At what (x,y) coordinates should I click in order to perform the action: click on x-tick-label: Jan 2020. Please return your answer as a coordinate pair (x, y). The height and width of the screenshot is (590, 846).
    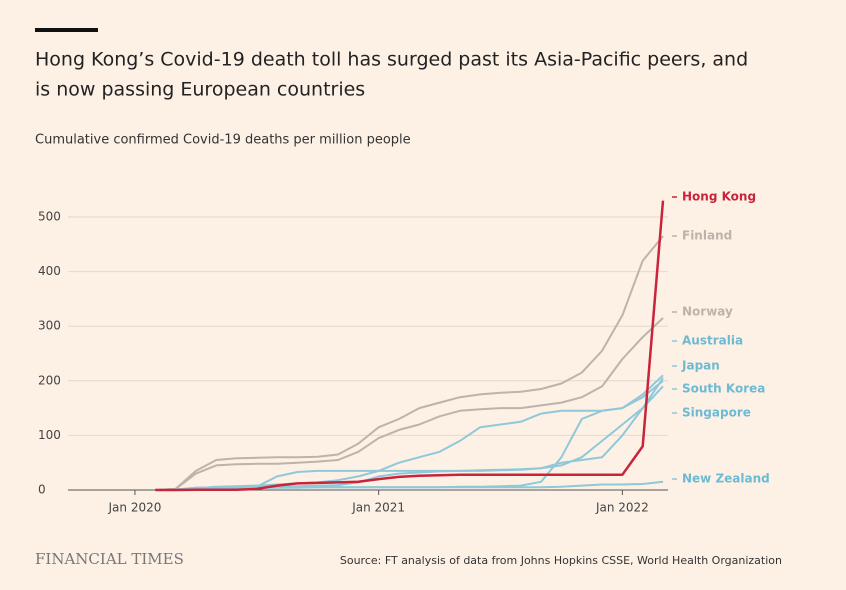
    Looking at the image, I should click on (135, 508).